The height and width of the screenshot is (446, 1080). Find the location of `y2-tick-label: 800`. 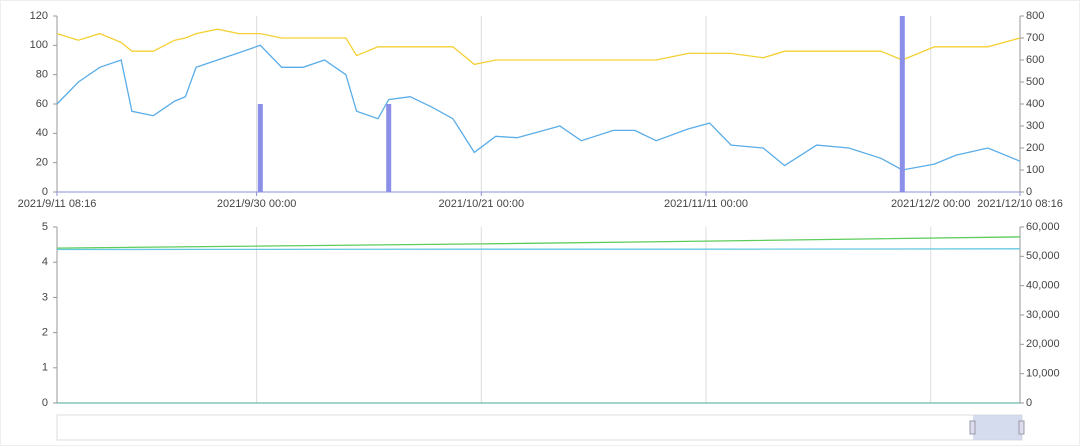

y2-tick-label: 800 is located at coordinates (1035, 16).